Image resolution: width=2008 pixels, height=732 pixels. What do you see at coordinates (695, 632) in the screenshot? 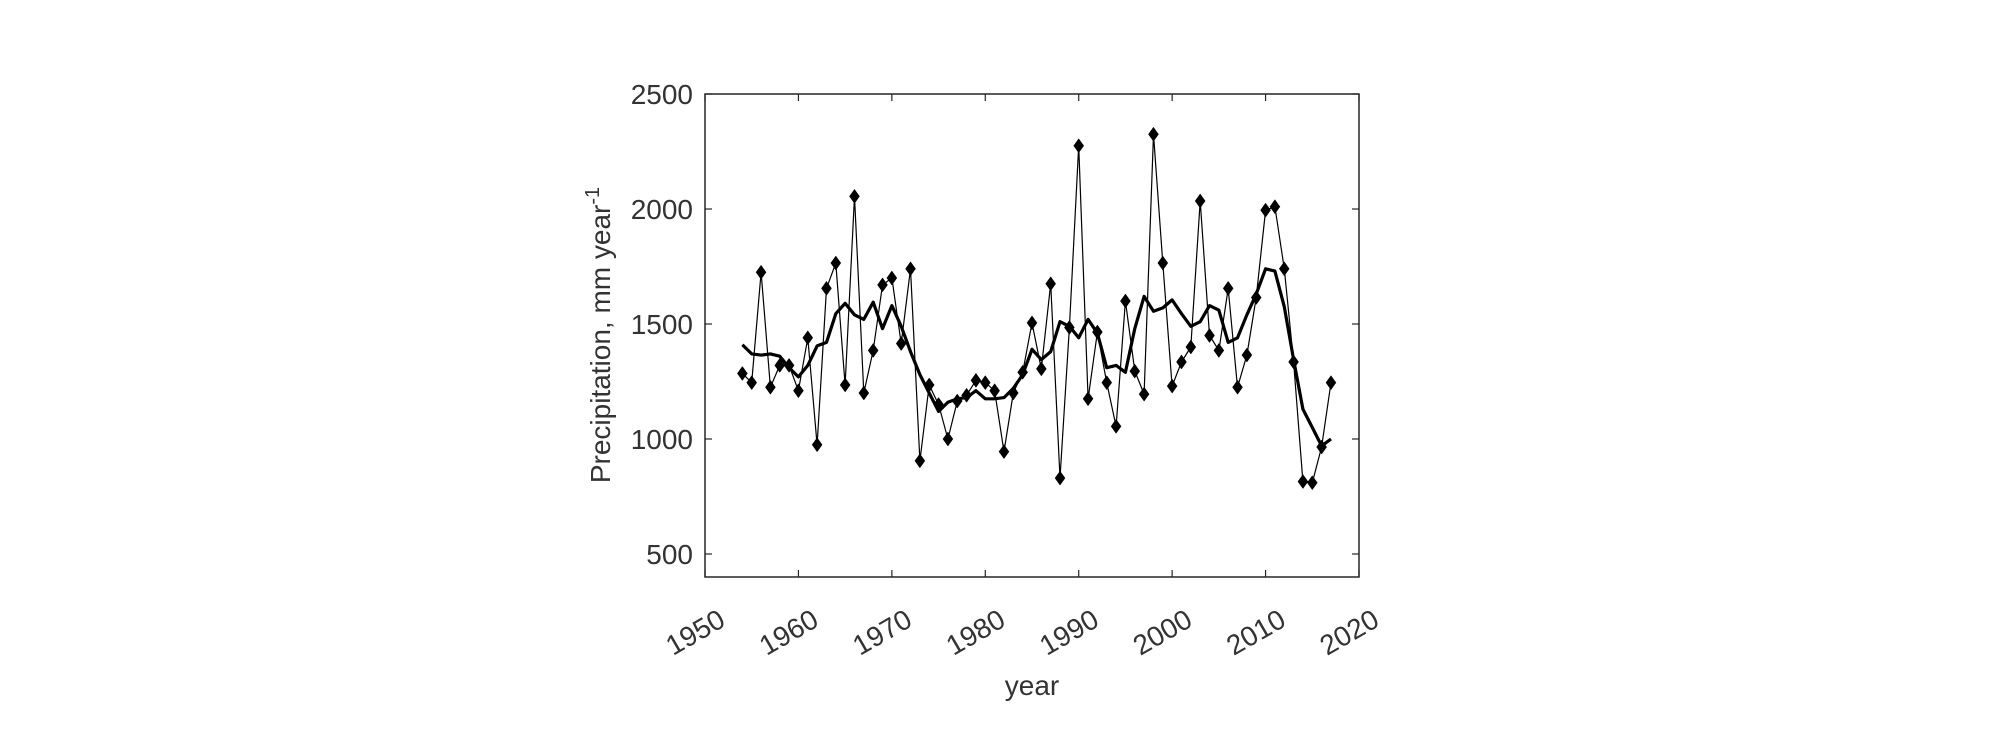
I see `x-tick-label: 1950` at bounding box center [695, 632].